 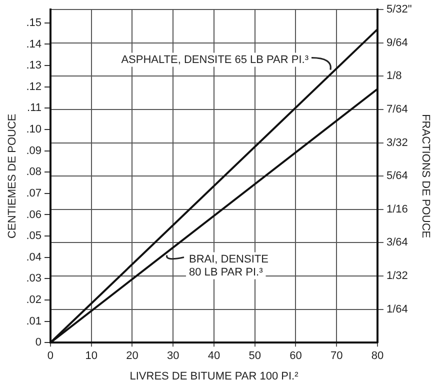 What do you see at coordinates (34, 278) in the screenshot?
I see `y-tick-label: .03` at bounding box center [34, 278].